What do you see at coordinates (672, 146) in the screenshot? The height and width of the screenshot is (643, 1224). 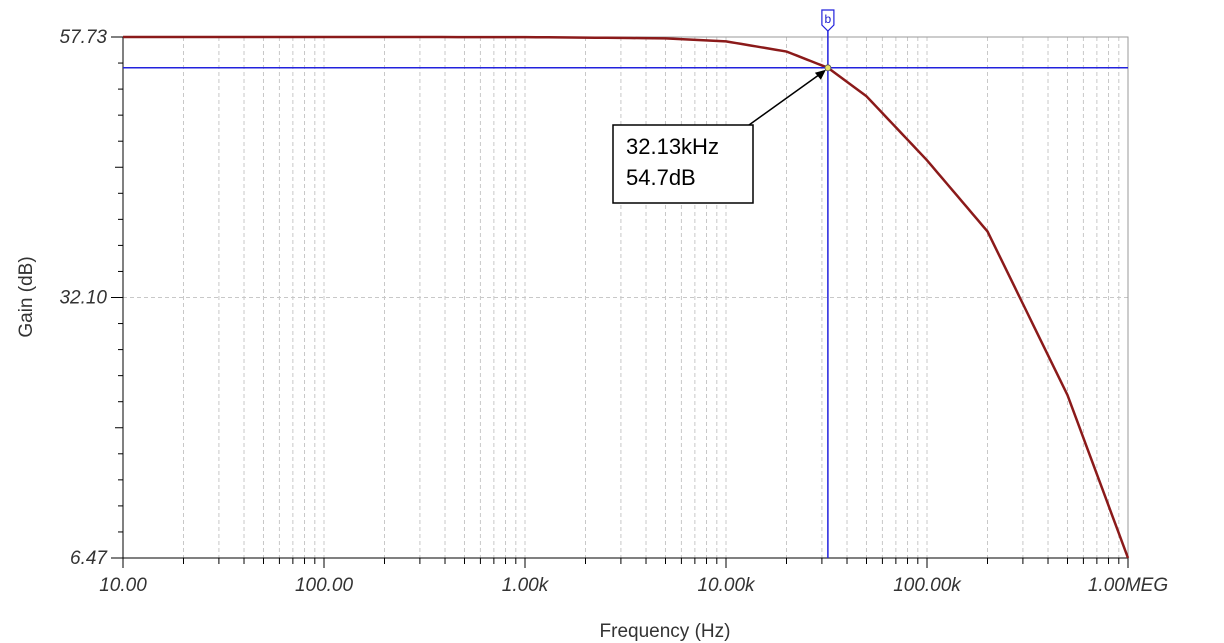 I see `annotation-text: 32.13kHz` at bounding box center [672, 146].